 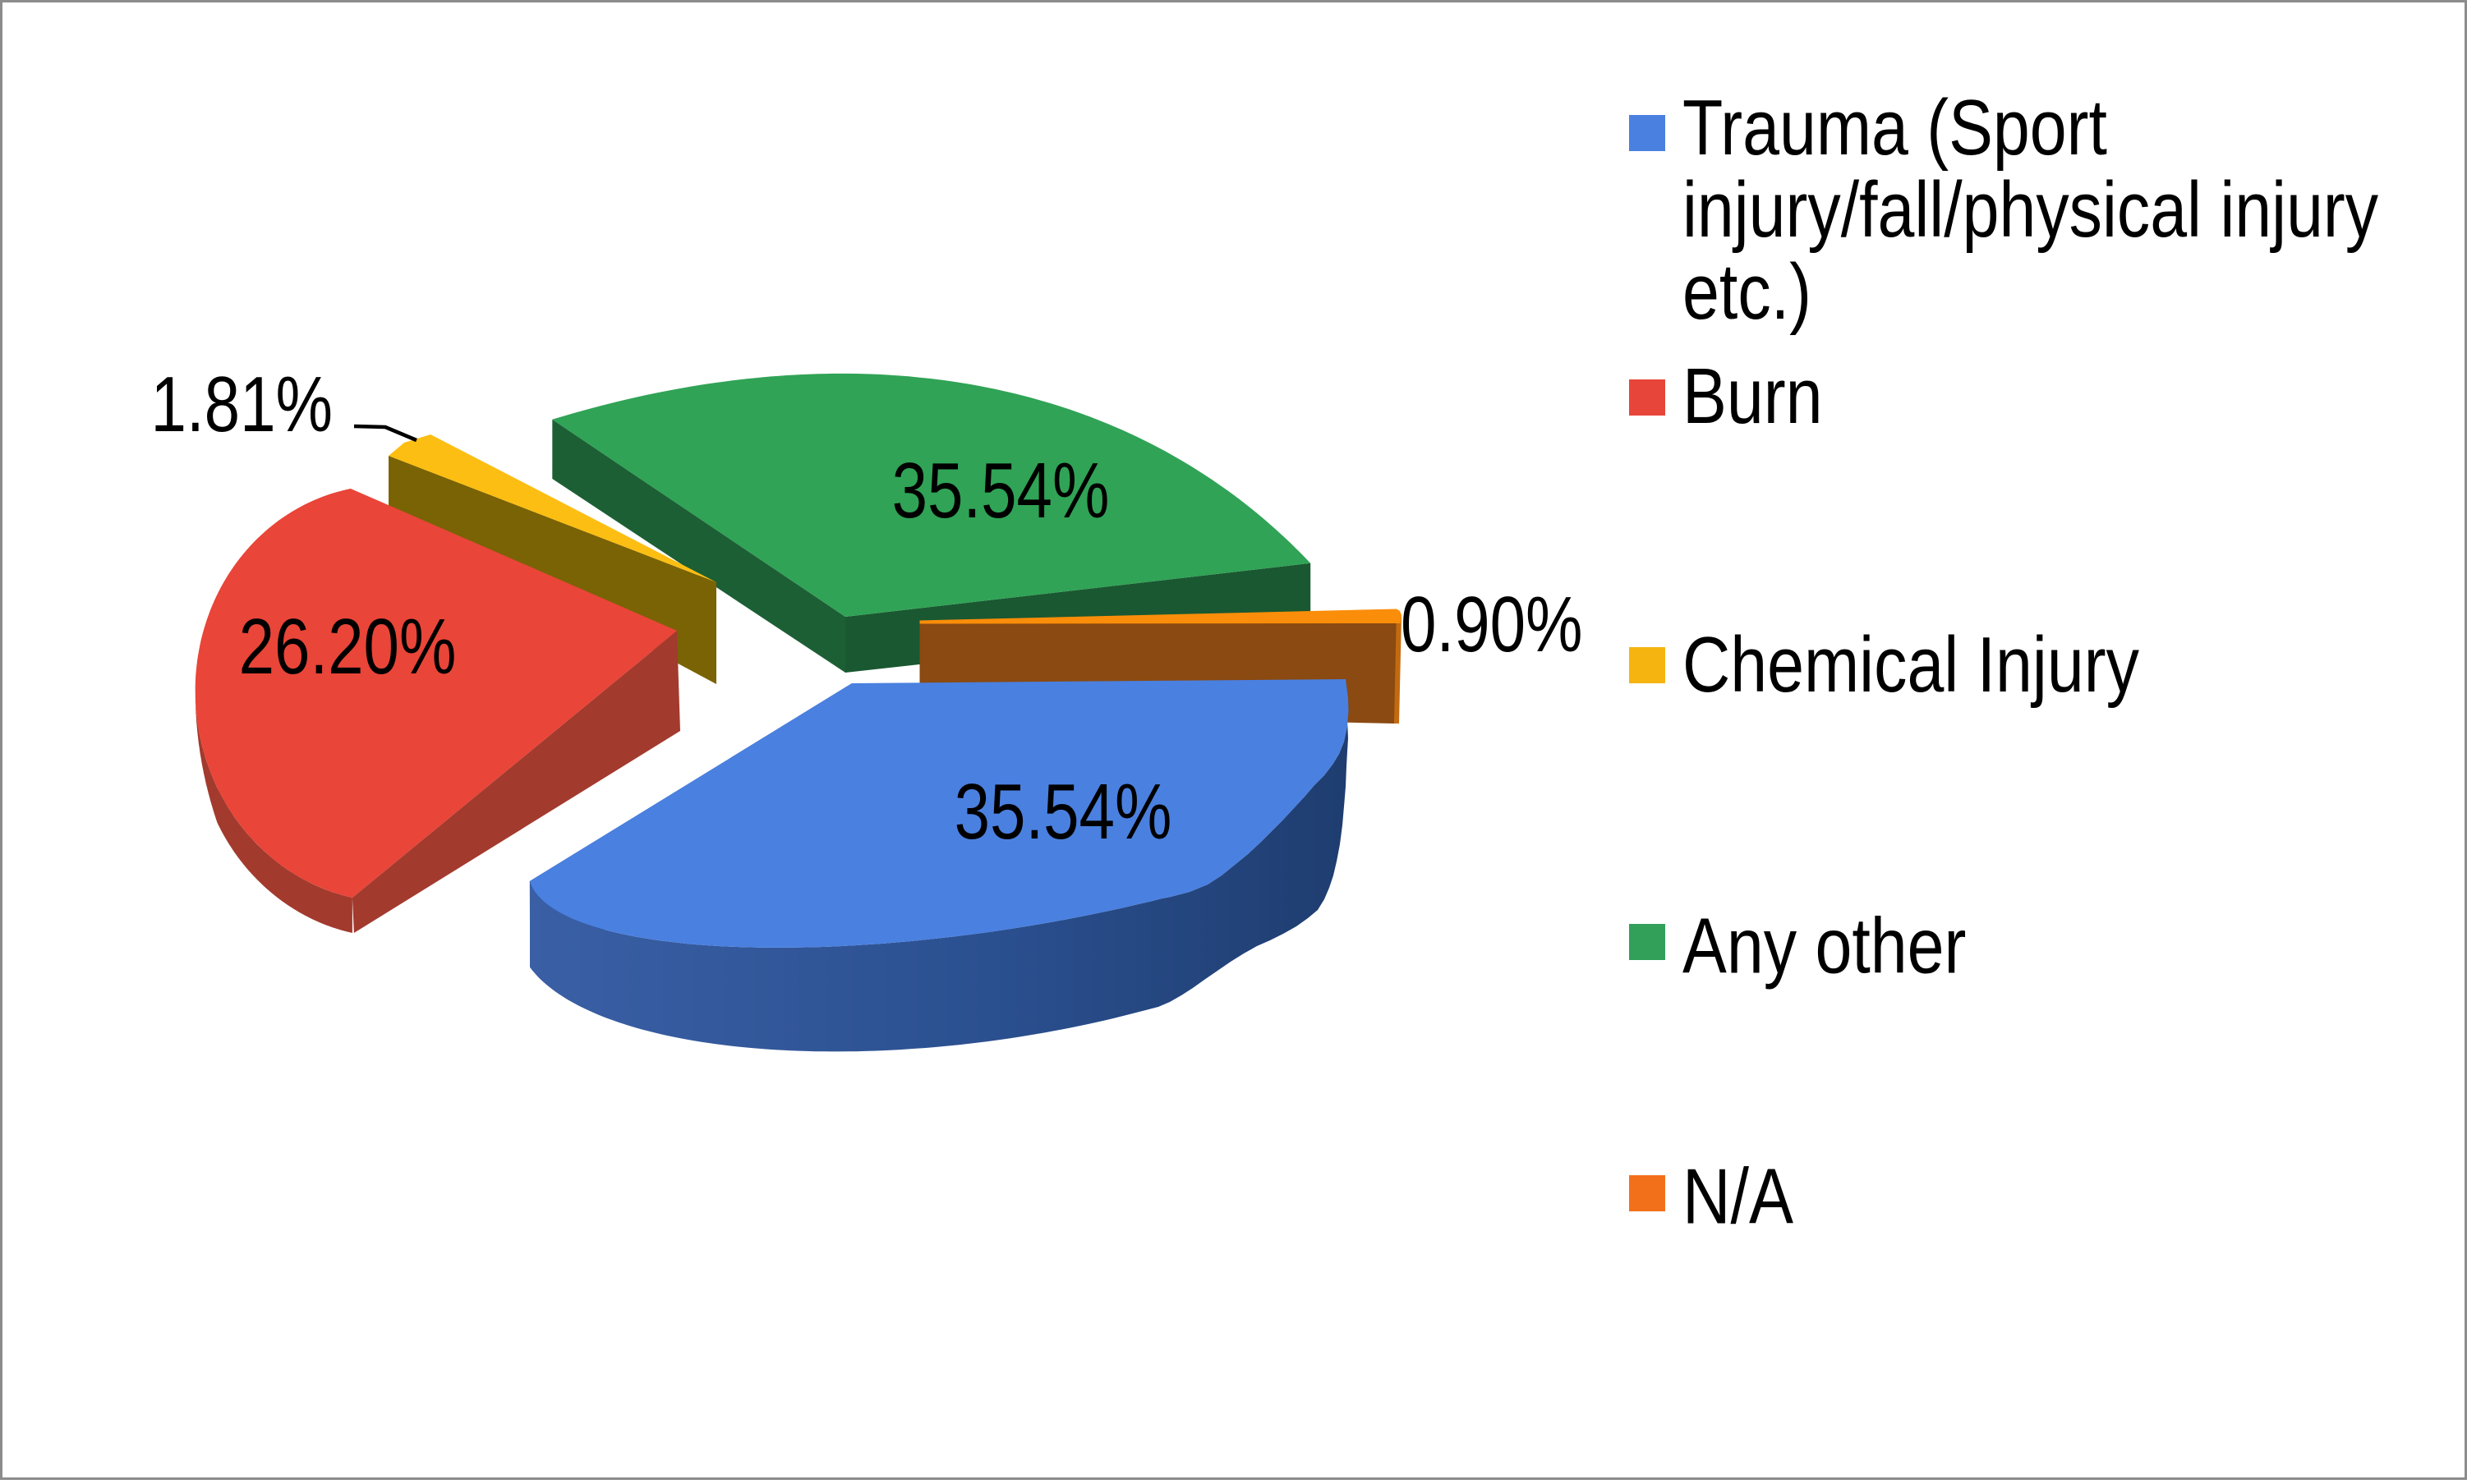 What do you see at coordinates (348, 647) in the screenshot?
I see `svg-text: 26.20%` at bounding box center [348, 647].